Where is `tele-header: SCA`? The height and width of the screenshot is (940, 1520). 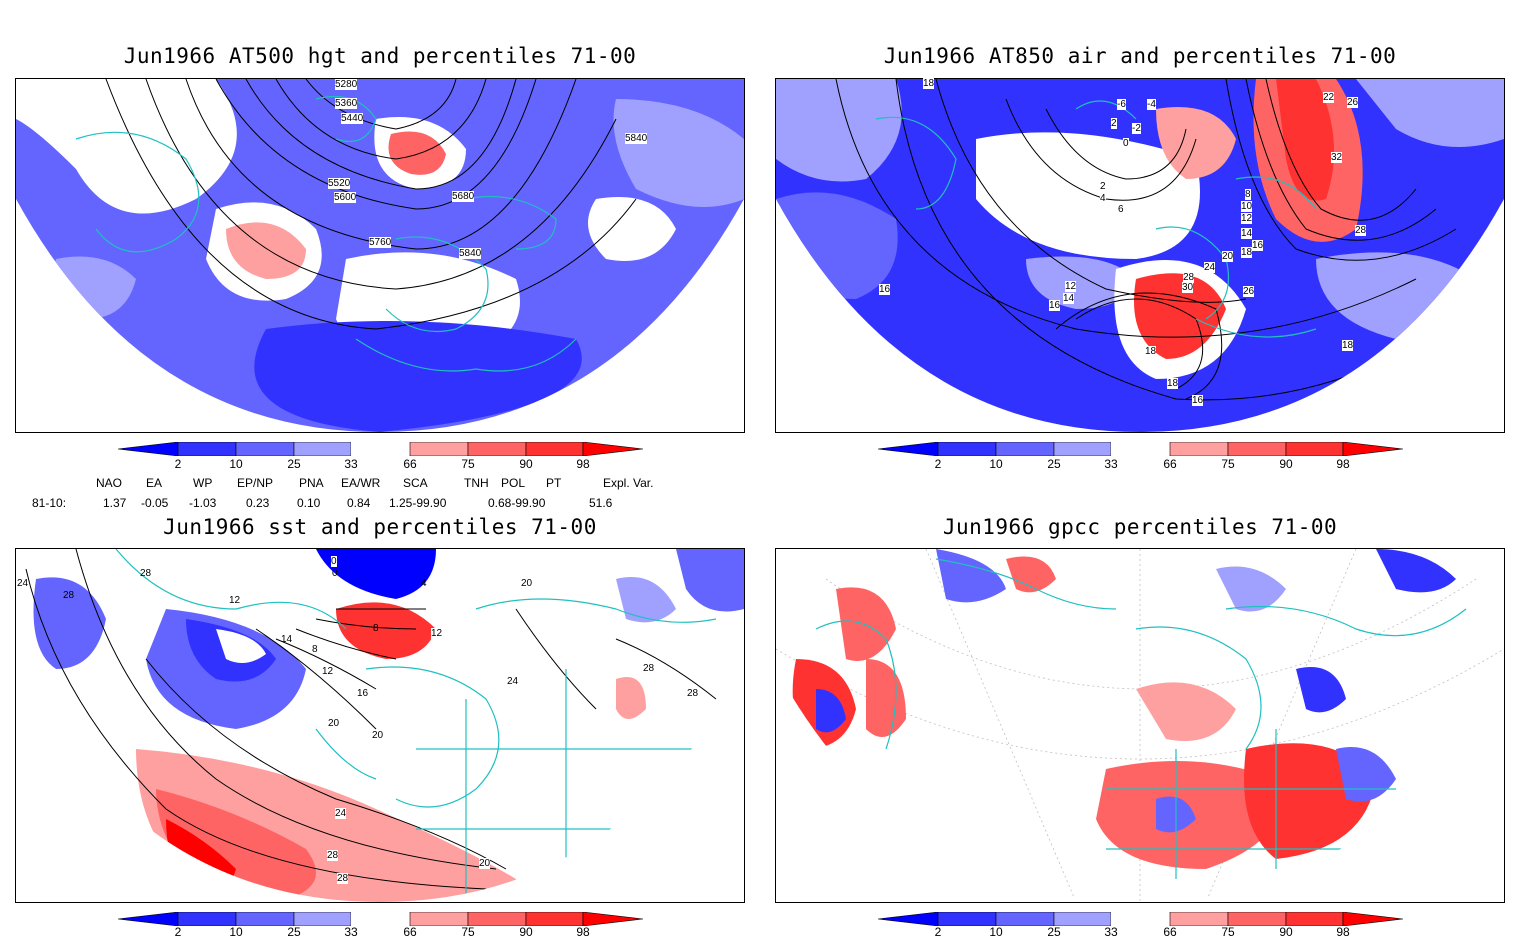
tele-header: SCA is located at coordinates (415, 483).